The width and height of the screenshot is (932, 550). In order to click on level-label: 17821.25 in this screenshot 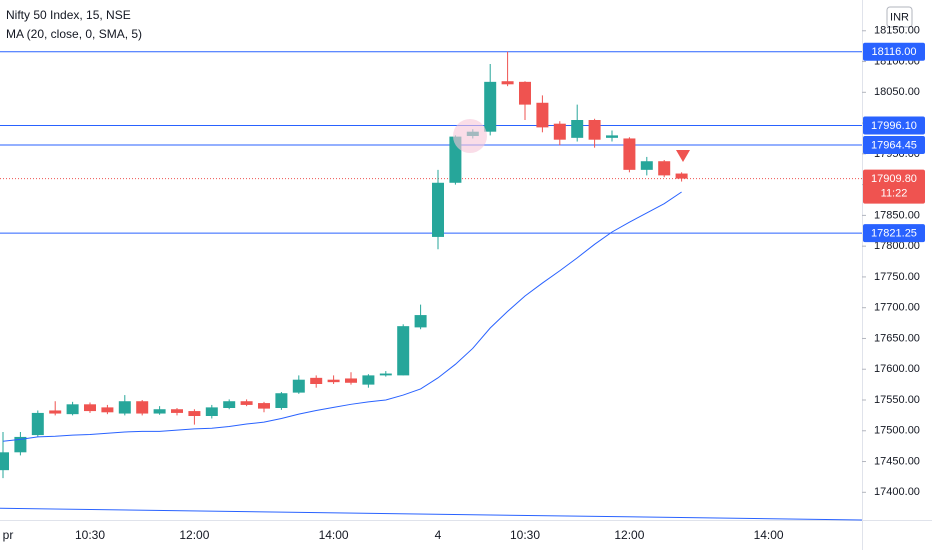, I will do `click(894, 233)`.